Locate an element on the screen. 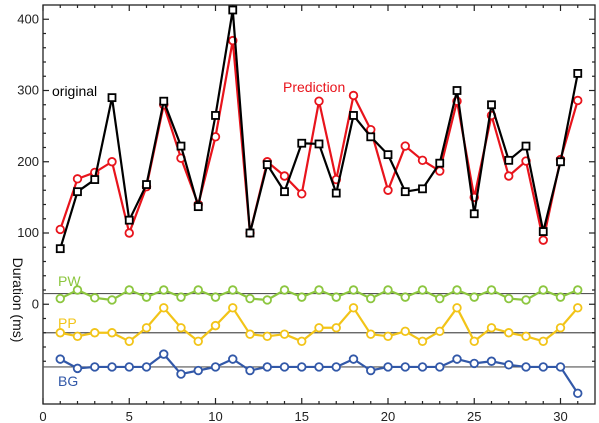 This screenshot has width=599, height=423. annotation-original: original is located at coordinates (74, 91).